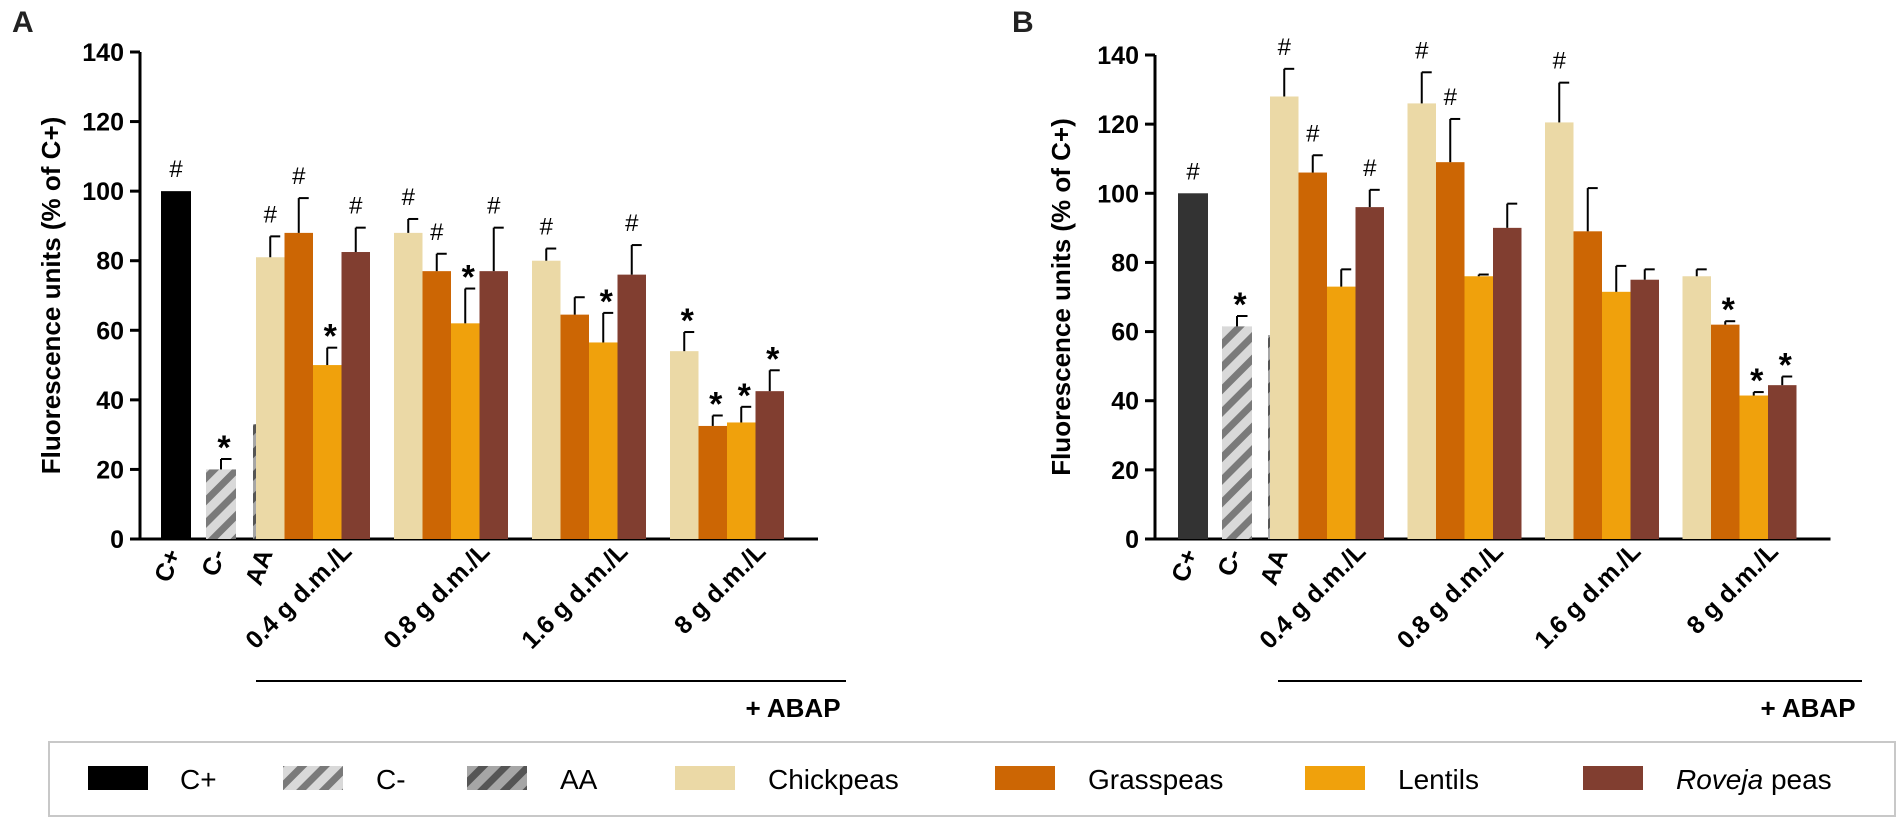  Describe the element at coordinates (299, 176) in the screenshot. I see `bar-a-g0-grasspeas-significance: #` at that location.